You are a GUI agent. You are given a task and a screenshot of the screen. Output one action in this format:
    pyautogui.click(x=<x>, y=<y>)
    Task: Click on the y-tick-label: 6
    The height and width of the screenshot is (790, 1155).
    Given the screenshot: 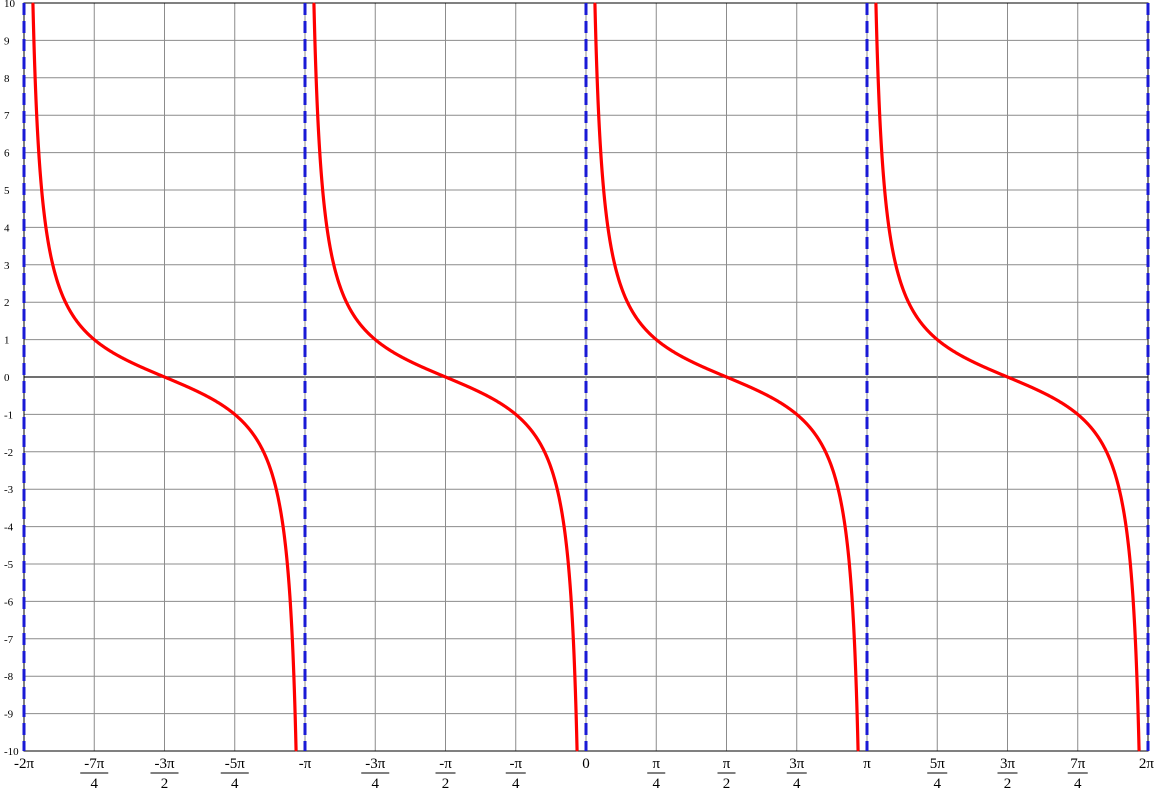 What is the action you would take?
    pyautogui.click(x=7, y=154)
    